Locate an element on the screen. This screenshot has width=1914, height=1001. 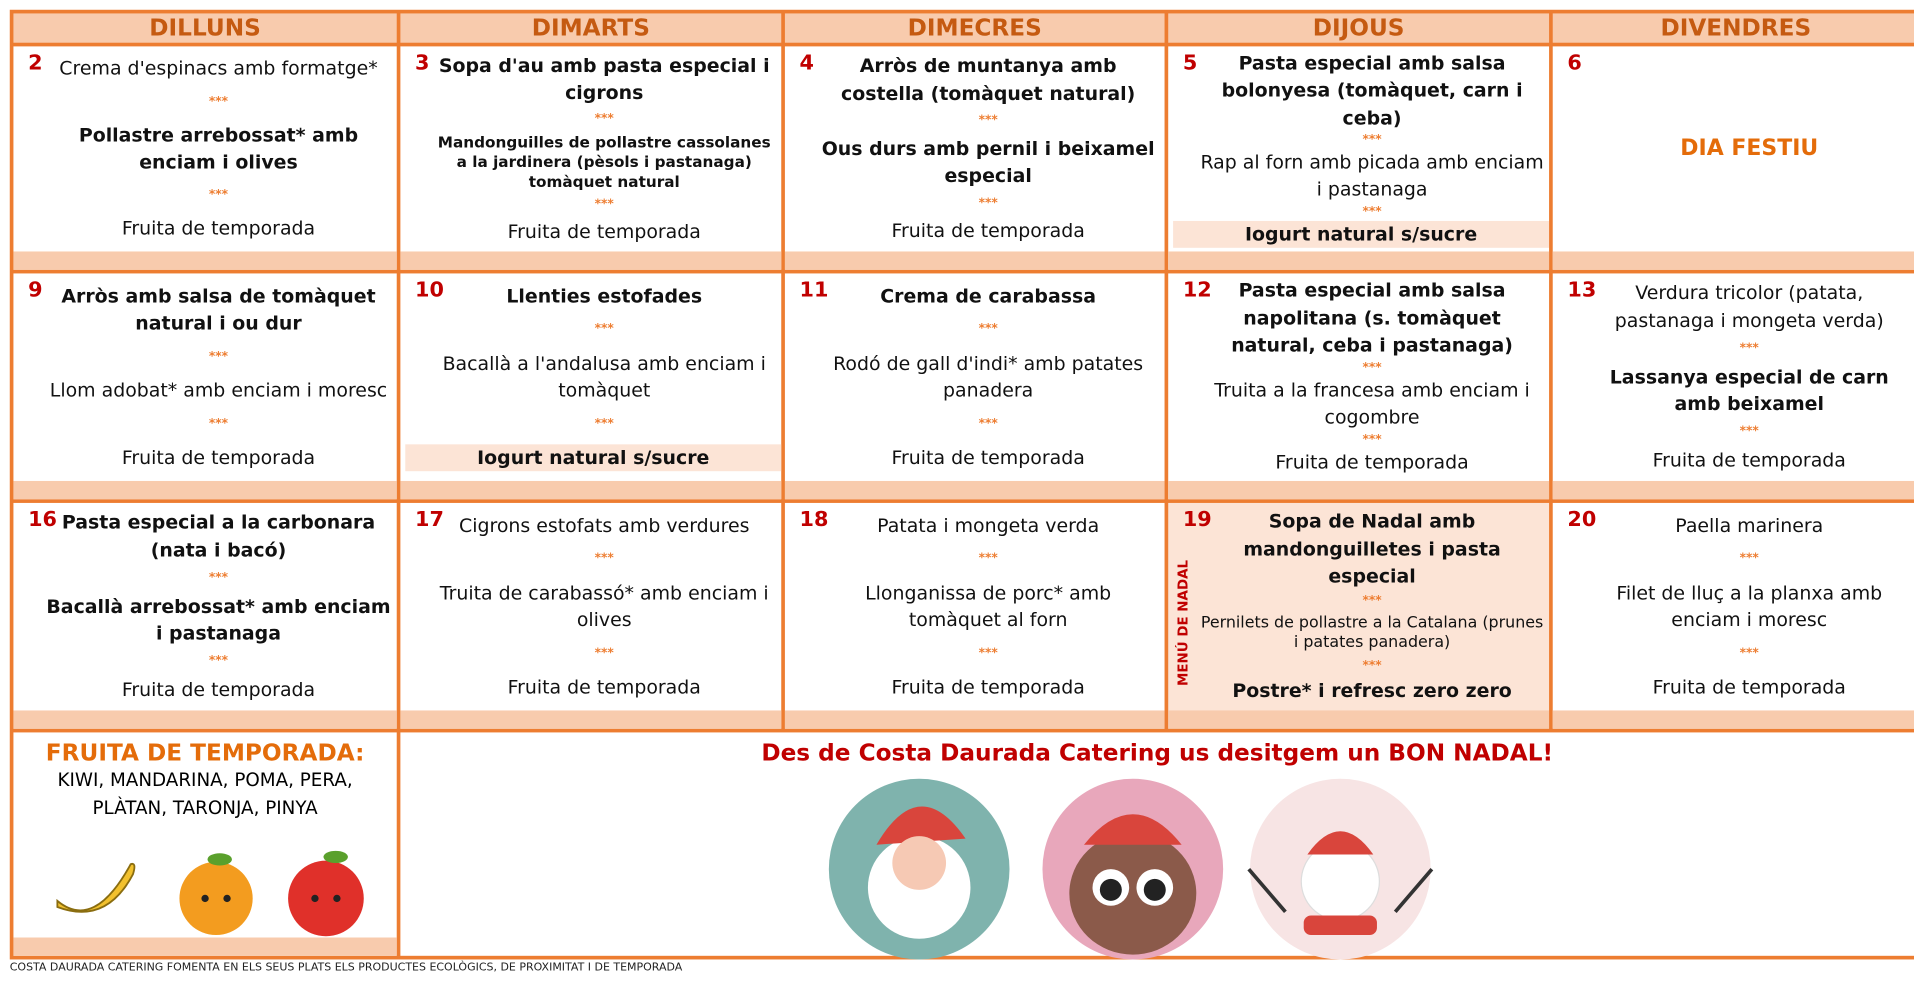
dish: Lassanya especial de carn amb beixamel is located at coordinates (1749, 390).